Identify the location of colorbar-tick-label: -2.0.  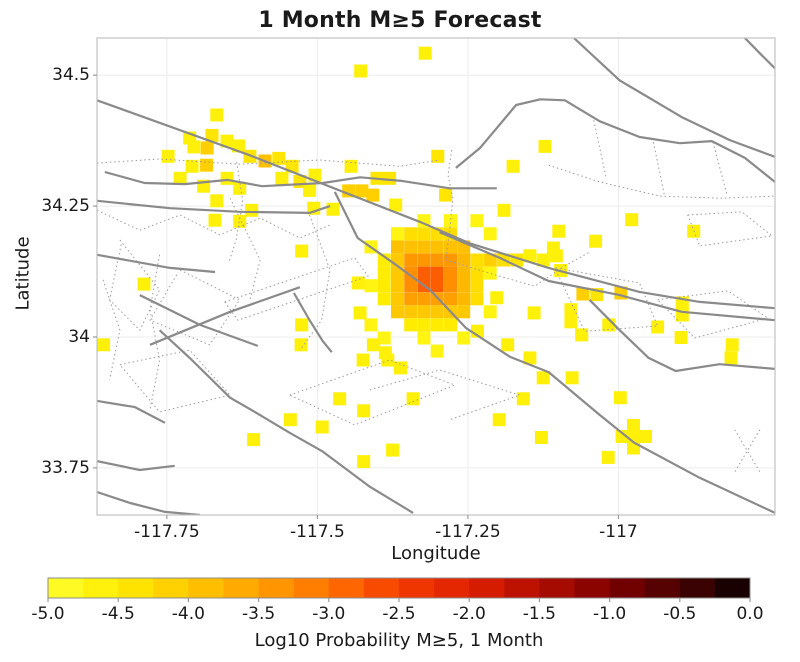
(469, 614).